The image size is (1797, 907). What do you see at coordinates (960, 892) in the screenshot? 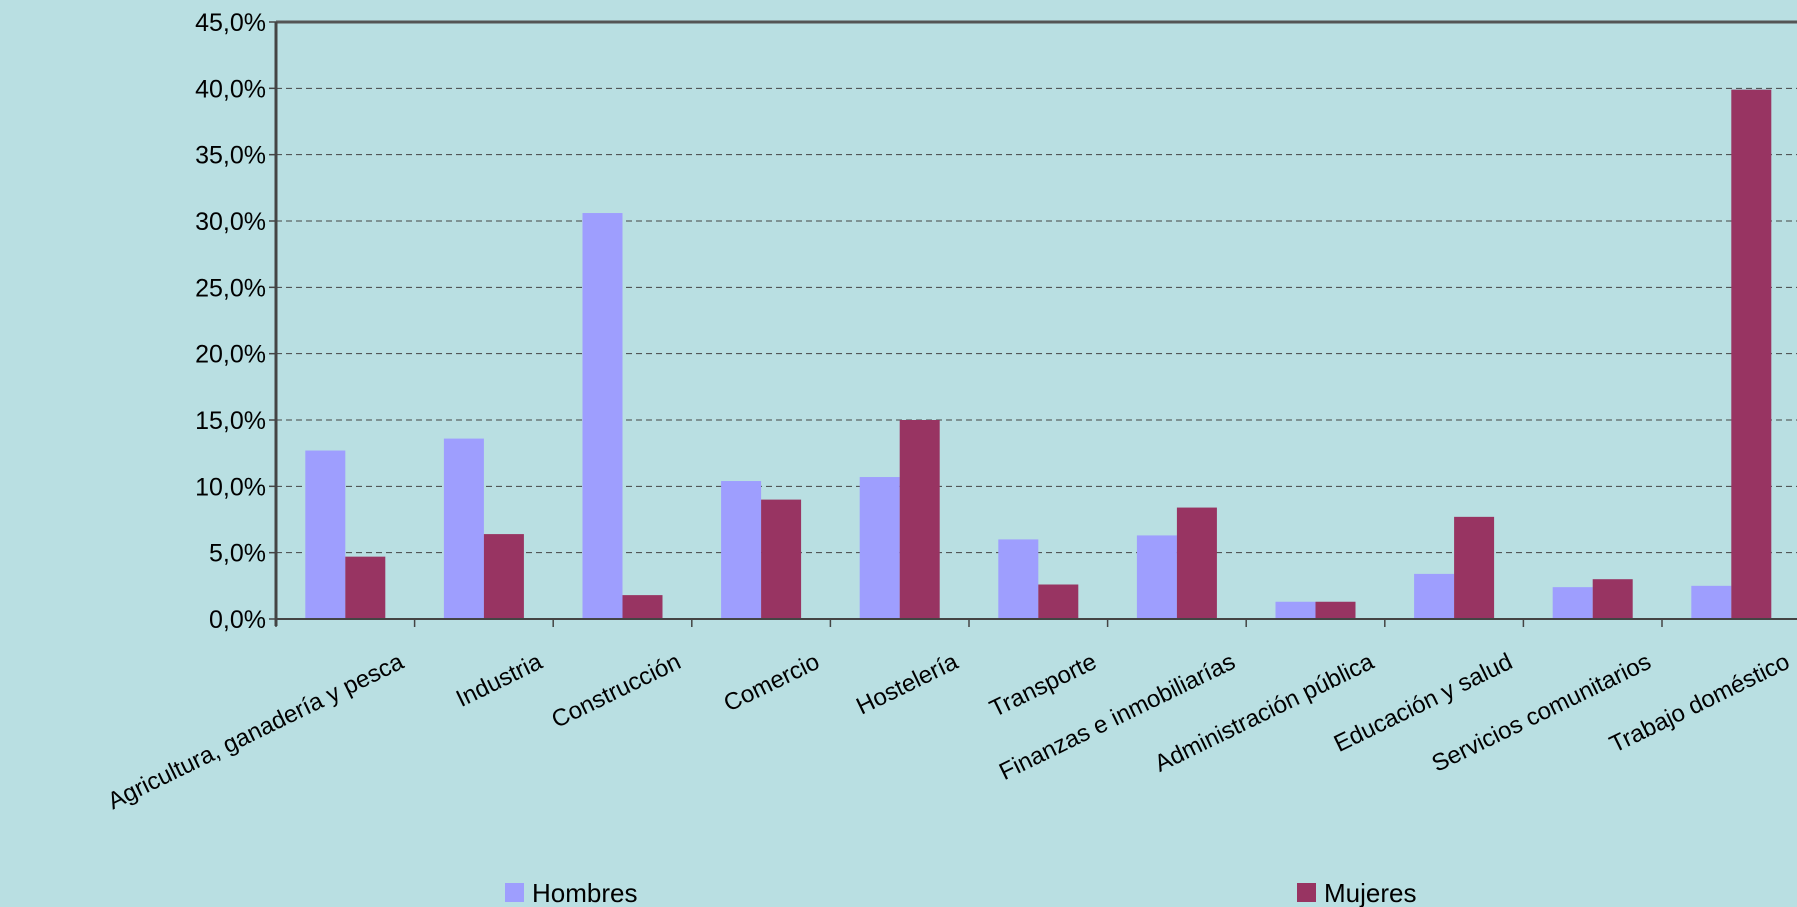
I see `legend: Hombres Mujeres` at bounding box center [960, 892].